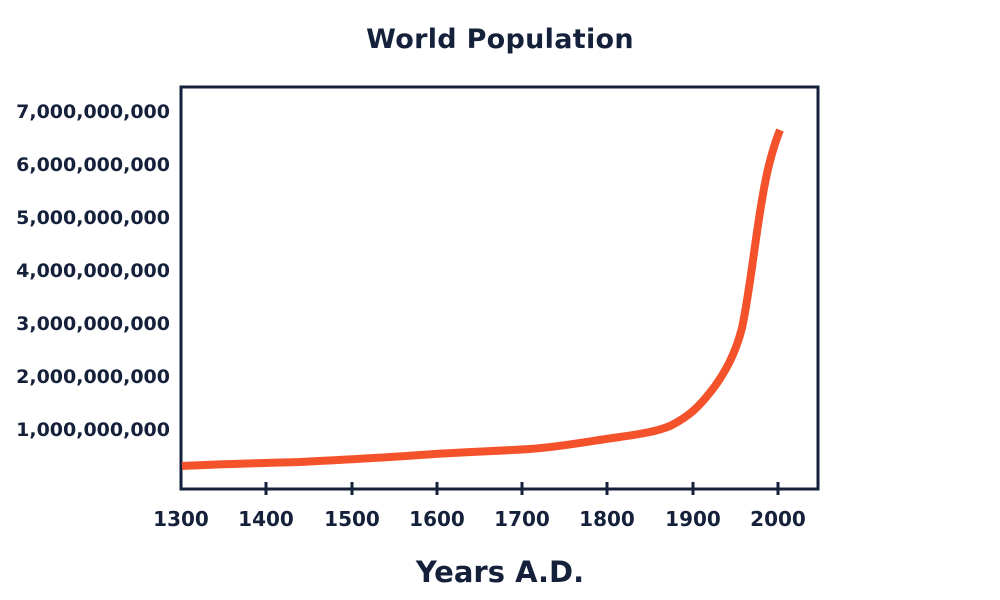  Describe the element at coordinates (93, 324) in the screenshot. I see `y-tick-label: 3,000,000,000` at that location.